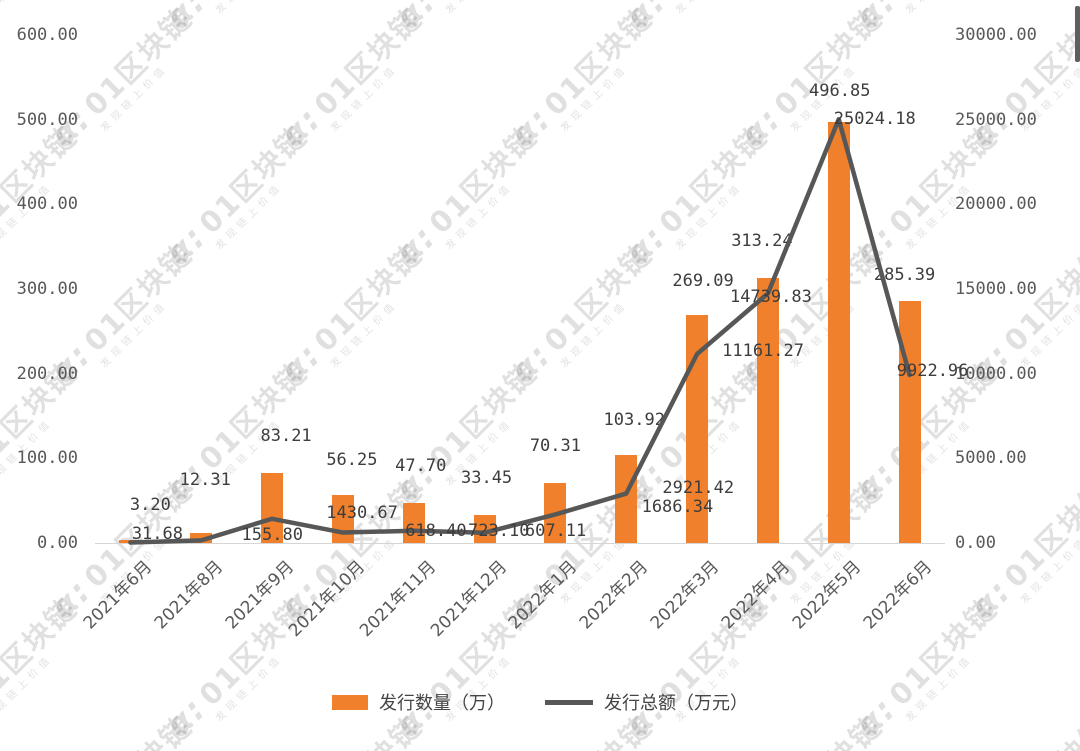  Describe the element at coordinates (350, 702) in the screenshot. I see `legend-bar-swatch` at that location.